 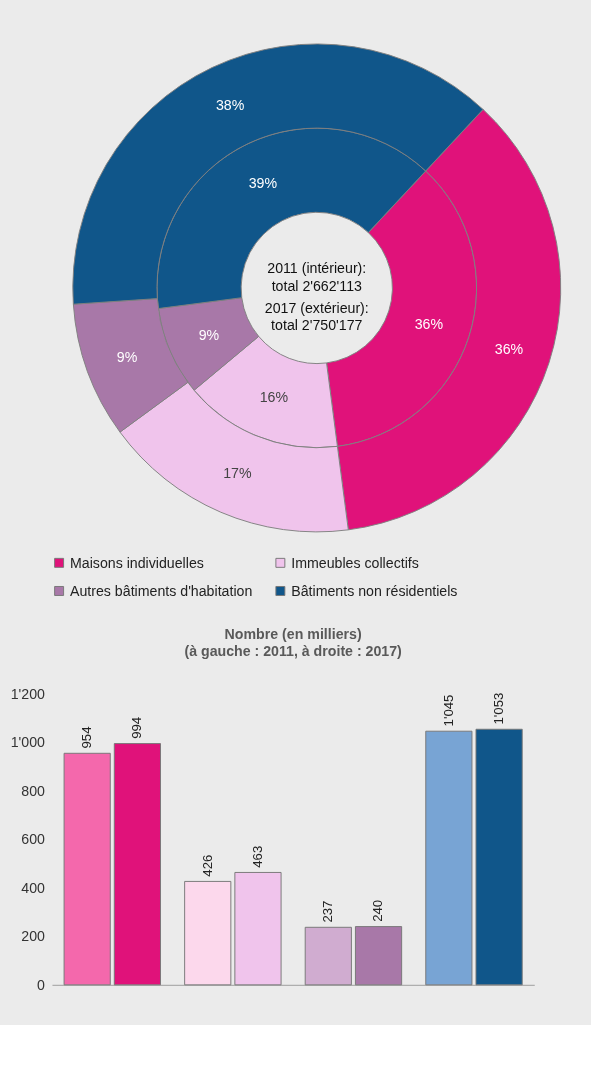 What do you see at coordinates (448, 710) in the screenshot?
I see `data-label: 1'045` at bounding box center [448, 710].